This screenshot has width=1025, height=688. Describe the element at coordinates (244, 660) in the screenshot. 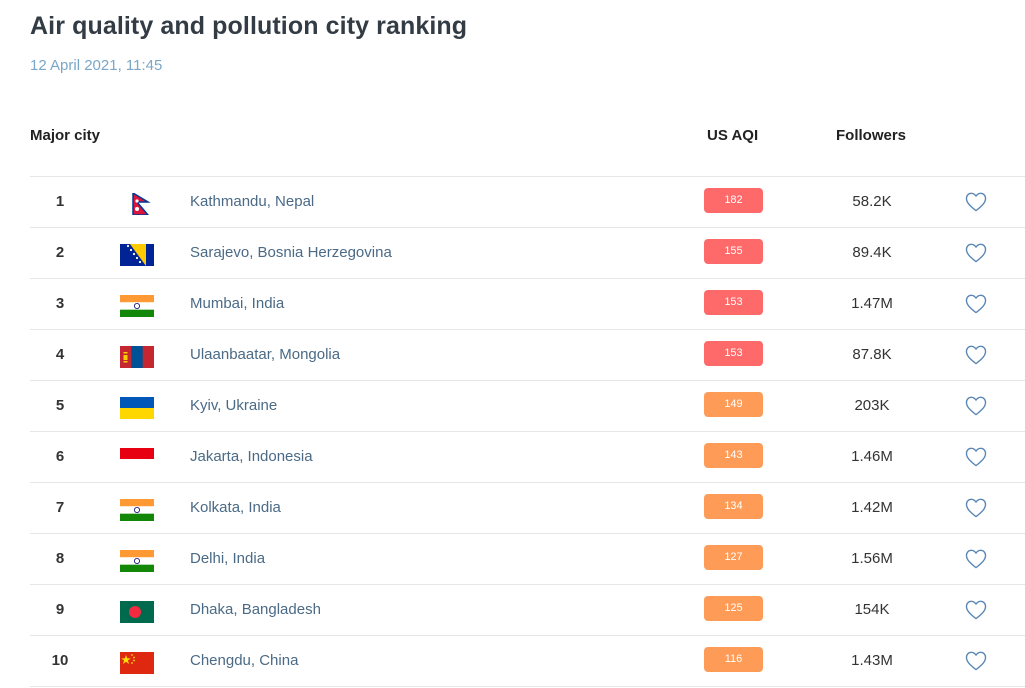

I see `city-link: Chengdu, China` at that location.